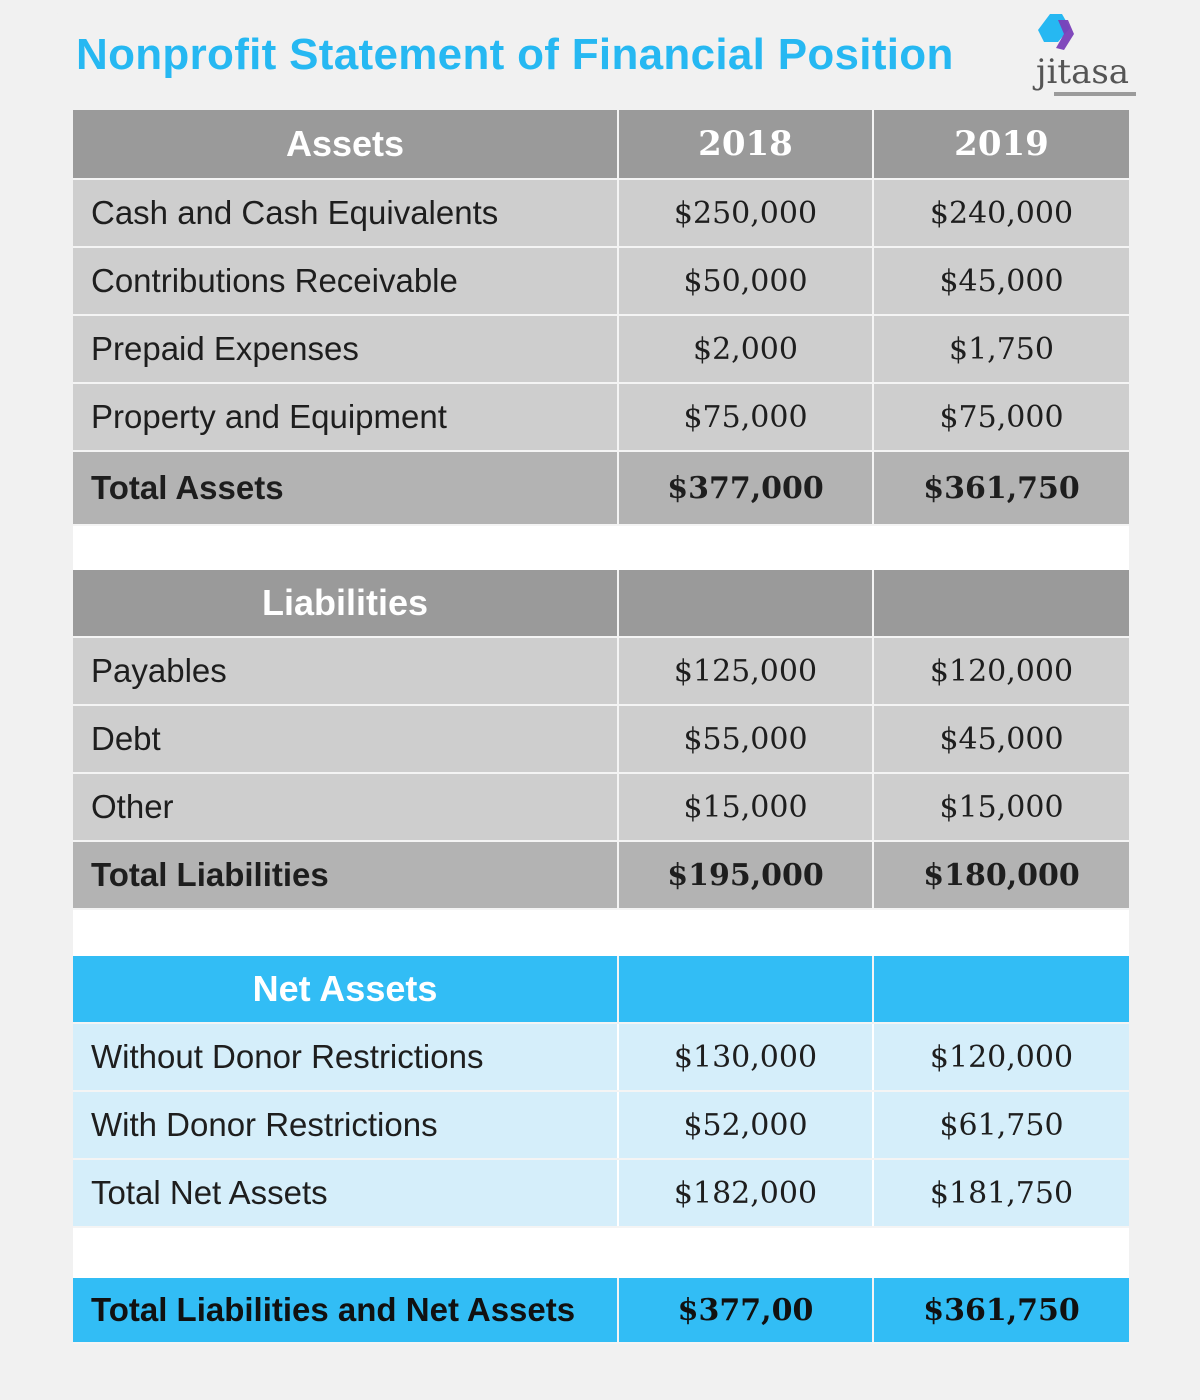 This screenshot has height=1400, width=1200. I want to click on table-row: Property and Equipment $75,000 $75,000, so click(601, 418).